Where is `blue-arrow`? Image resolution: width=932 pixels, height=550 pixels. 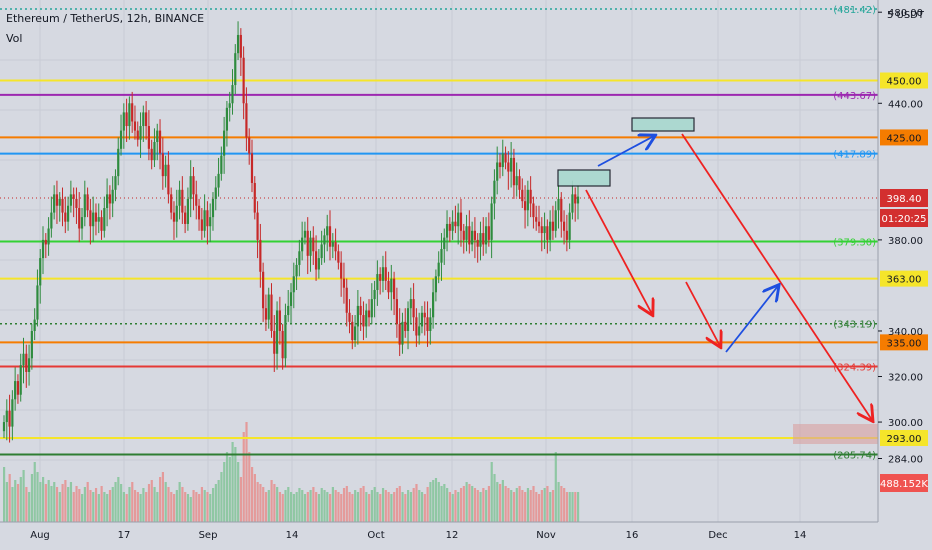
blue-arrow is located at coordinates (751, 319).